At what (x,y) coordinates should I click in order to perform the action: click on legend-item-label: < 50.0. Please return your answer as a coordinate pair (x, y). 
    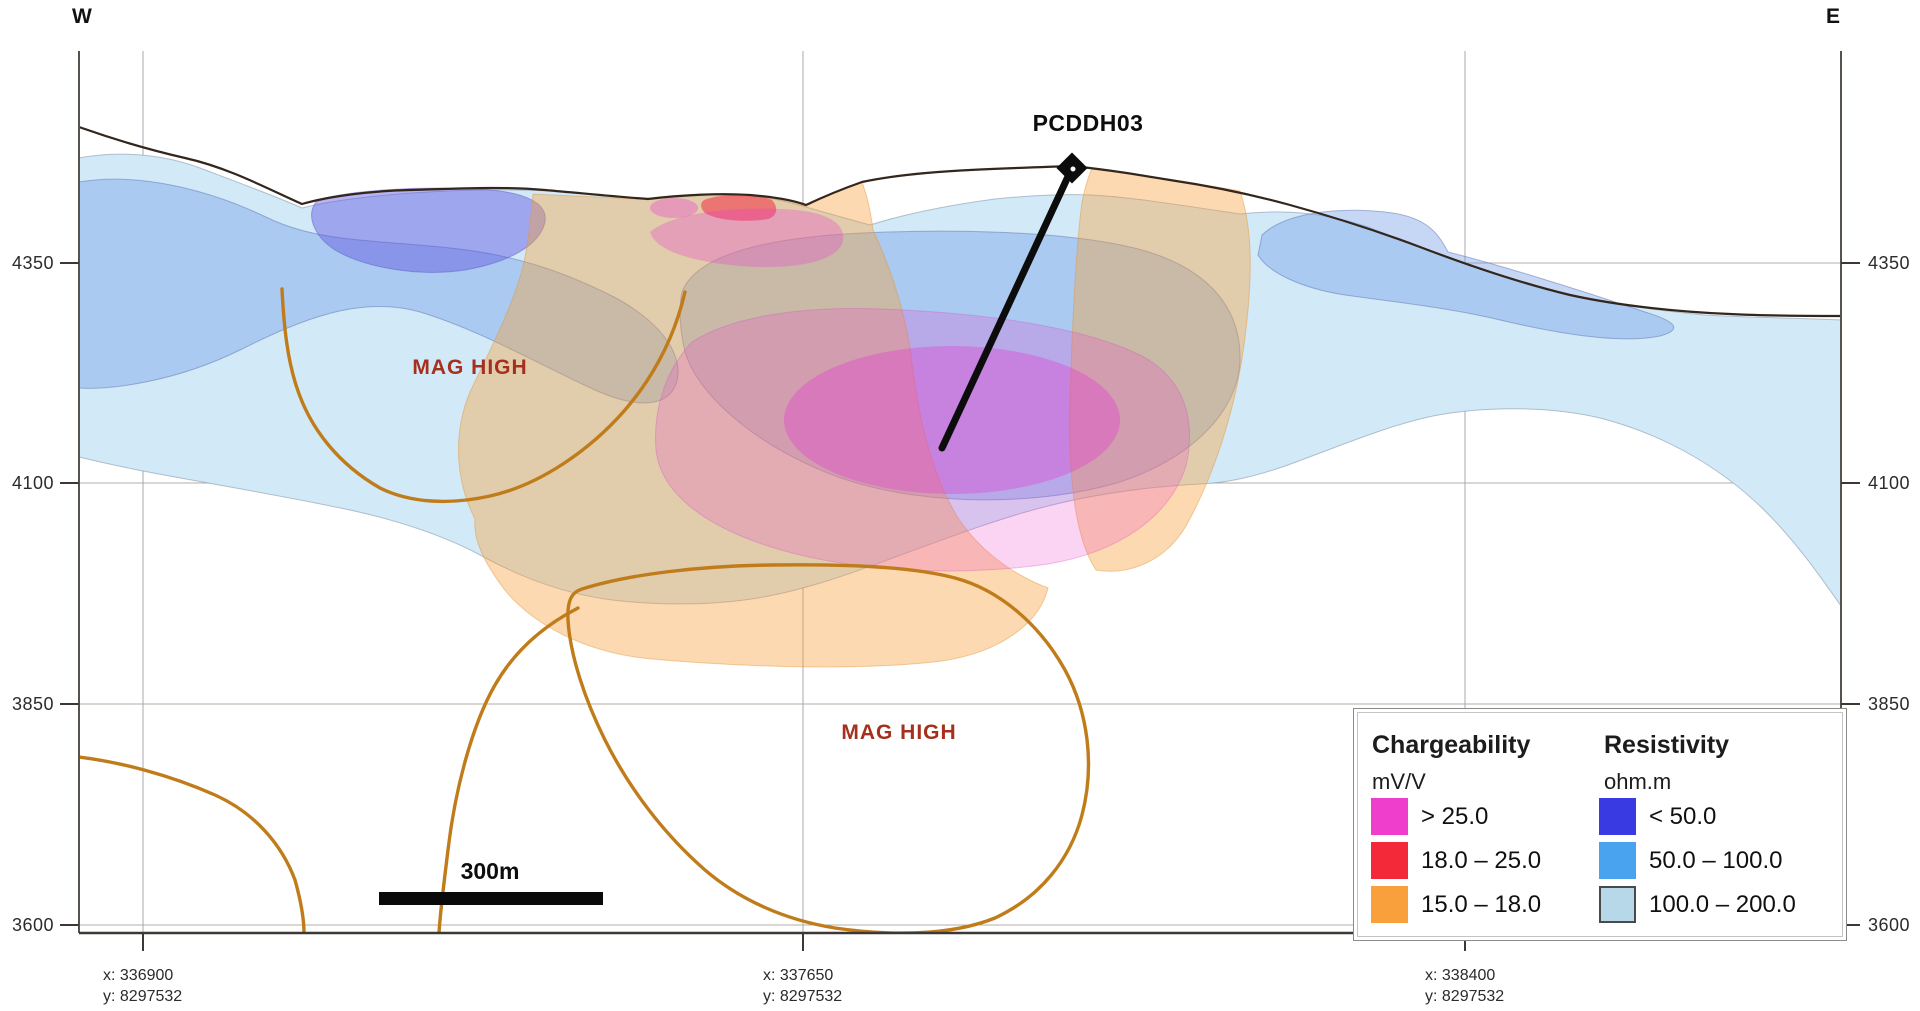
    Looking at the image, I should click on (1683, 816).